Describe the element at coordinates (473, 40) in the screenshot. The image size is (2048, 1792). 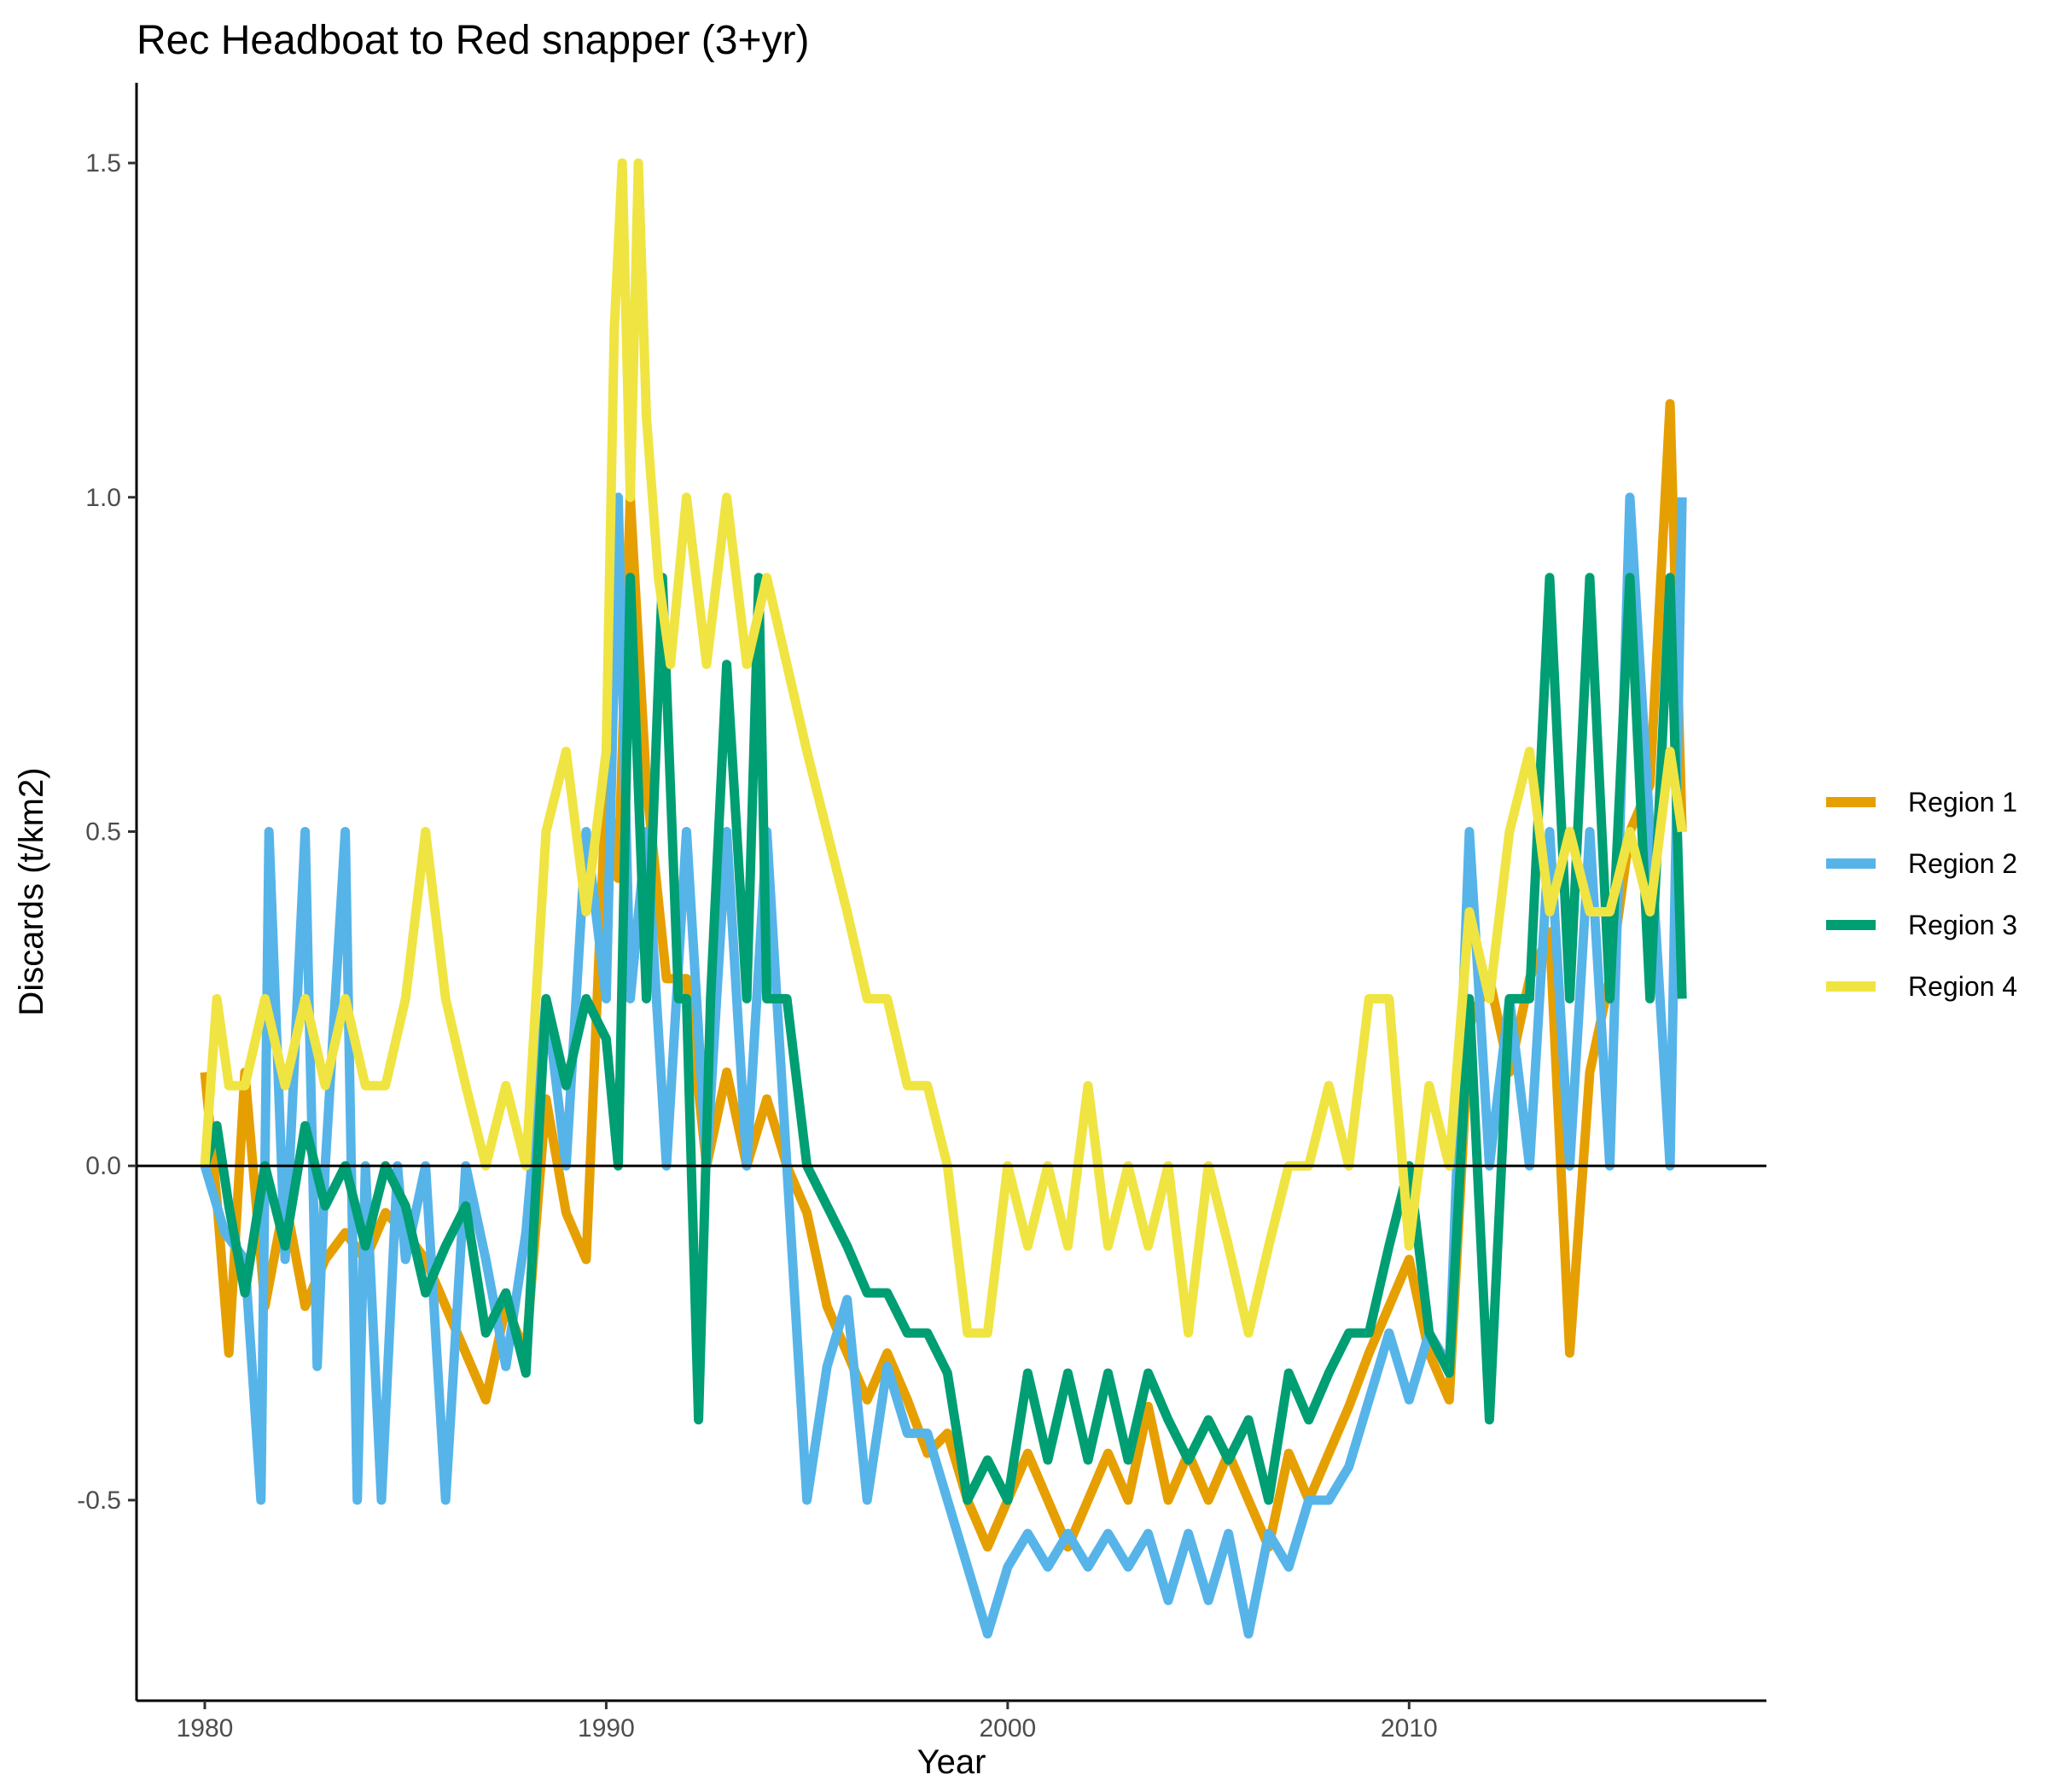
I see `chart-title: Rec Headboat to Red snapper (3+yr)` at that location.